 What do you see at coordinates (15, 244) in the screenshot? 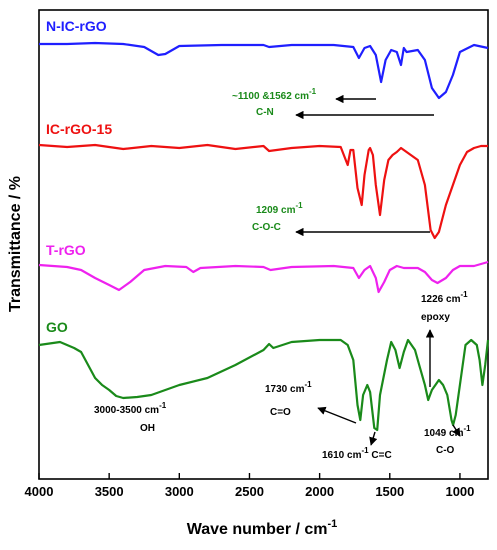
I see `y-axis-title: Transmittance / %` at bounding box center [15, 244].